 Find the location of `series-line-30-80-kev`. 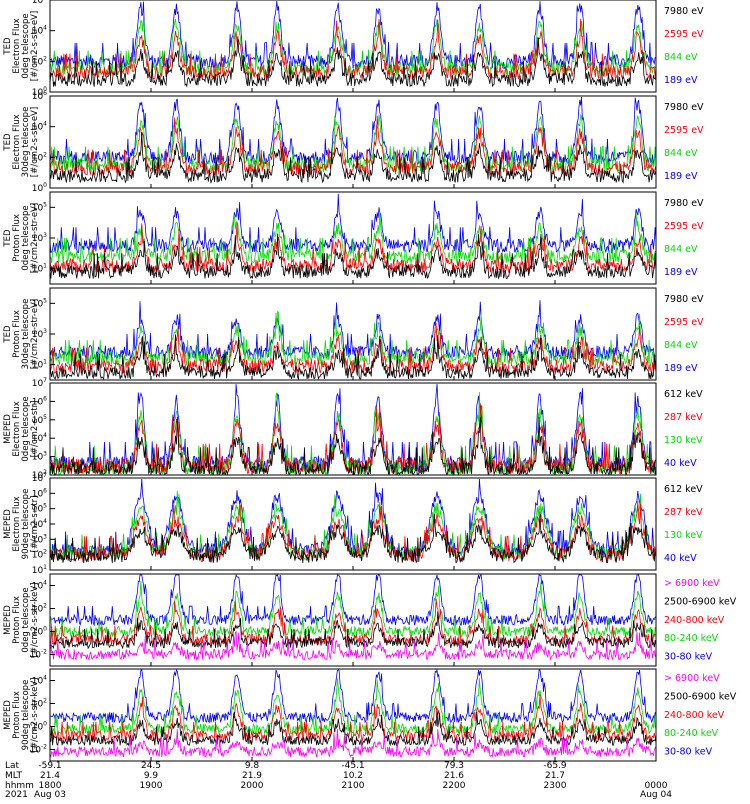

series-line-30-80-kev is located at coordinates (353, 696).